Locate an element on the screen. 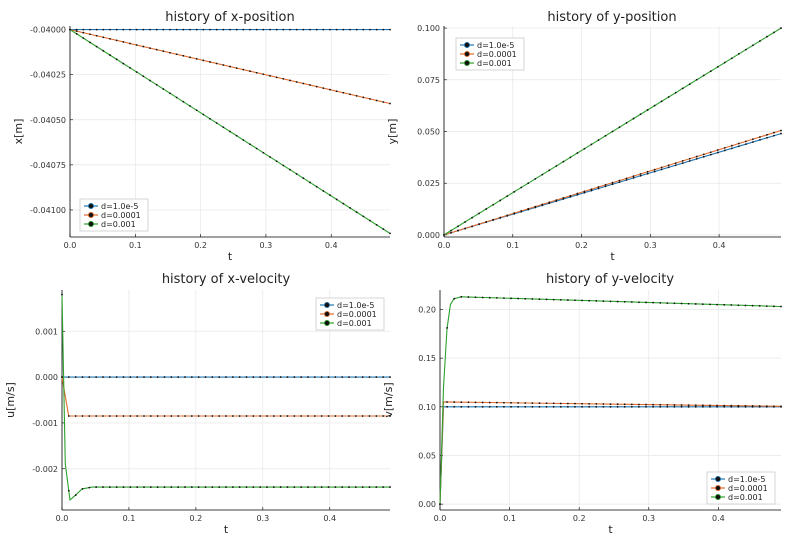 This screenshot has width=800, height=537. x-axis-label: t is located at coordinates (226, 528).